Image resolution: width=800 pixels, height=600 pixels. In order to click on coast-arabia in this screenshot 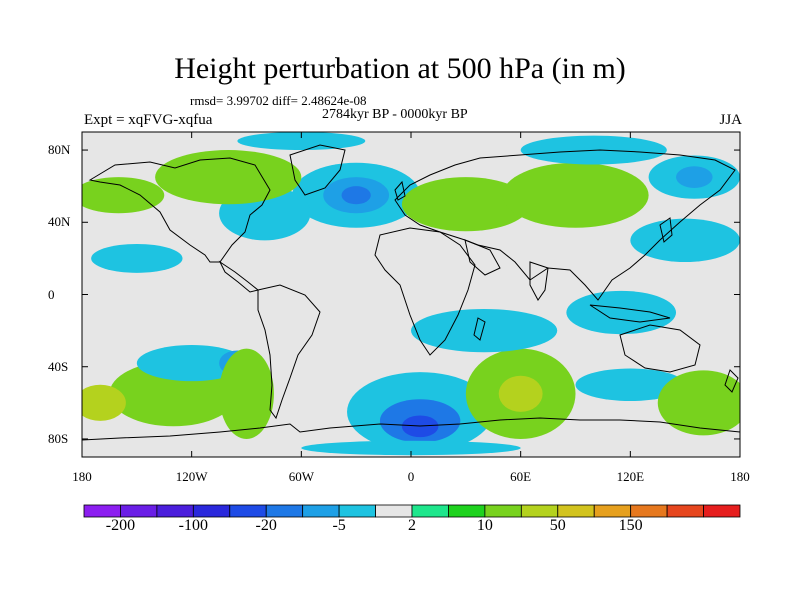, I will do `click(482, 257)`.